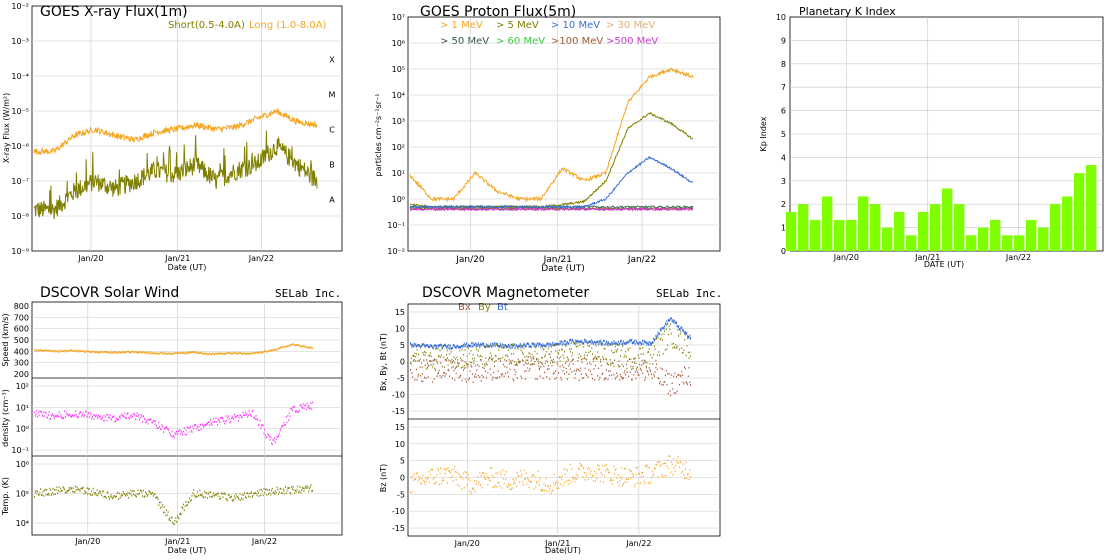 This screenshot has width=1108, height=560. What do you see at coordinates (517, 25) in the screenshot?
I see `proton-legend-entry: > 5 MeV` at bounding box center [517, 25].